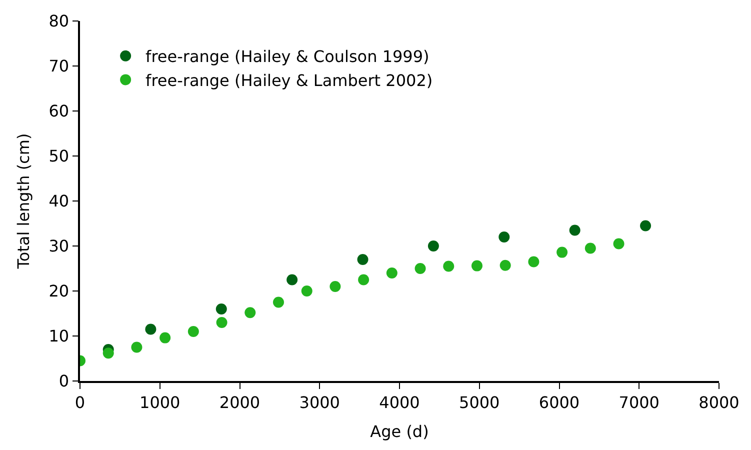  Describe the element at coordinates (59, 111) in the screenshot. I see `y-tick-label: 60` at that location.